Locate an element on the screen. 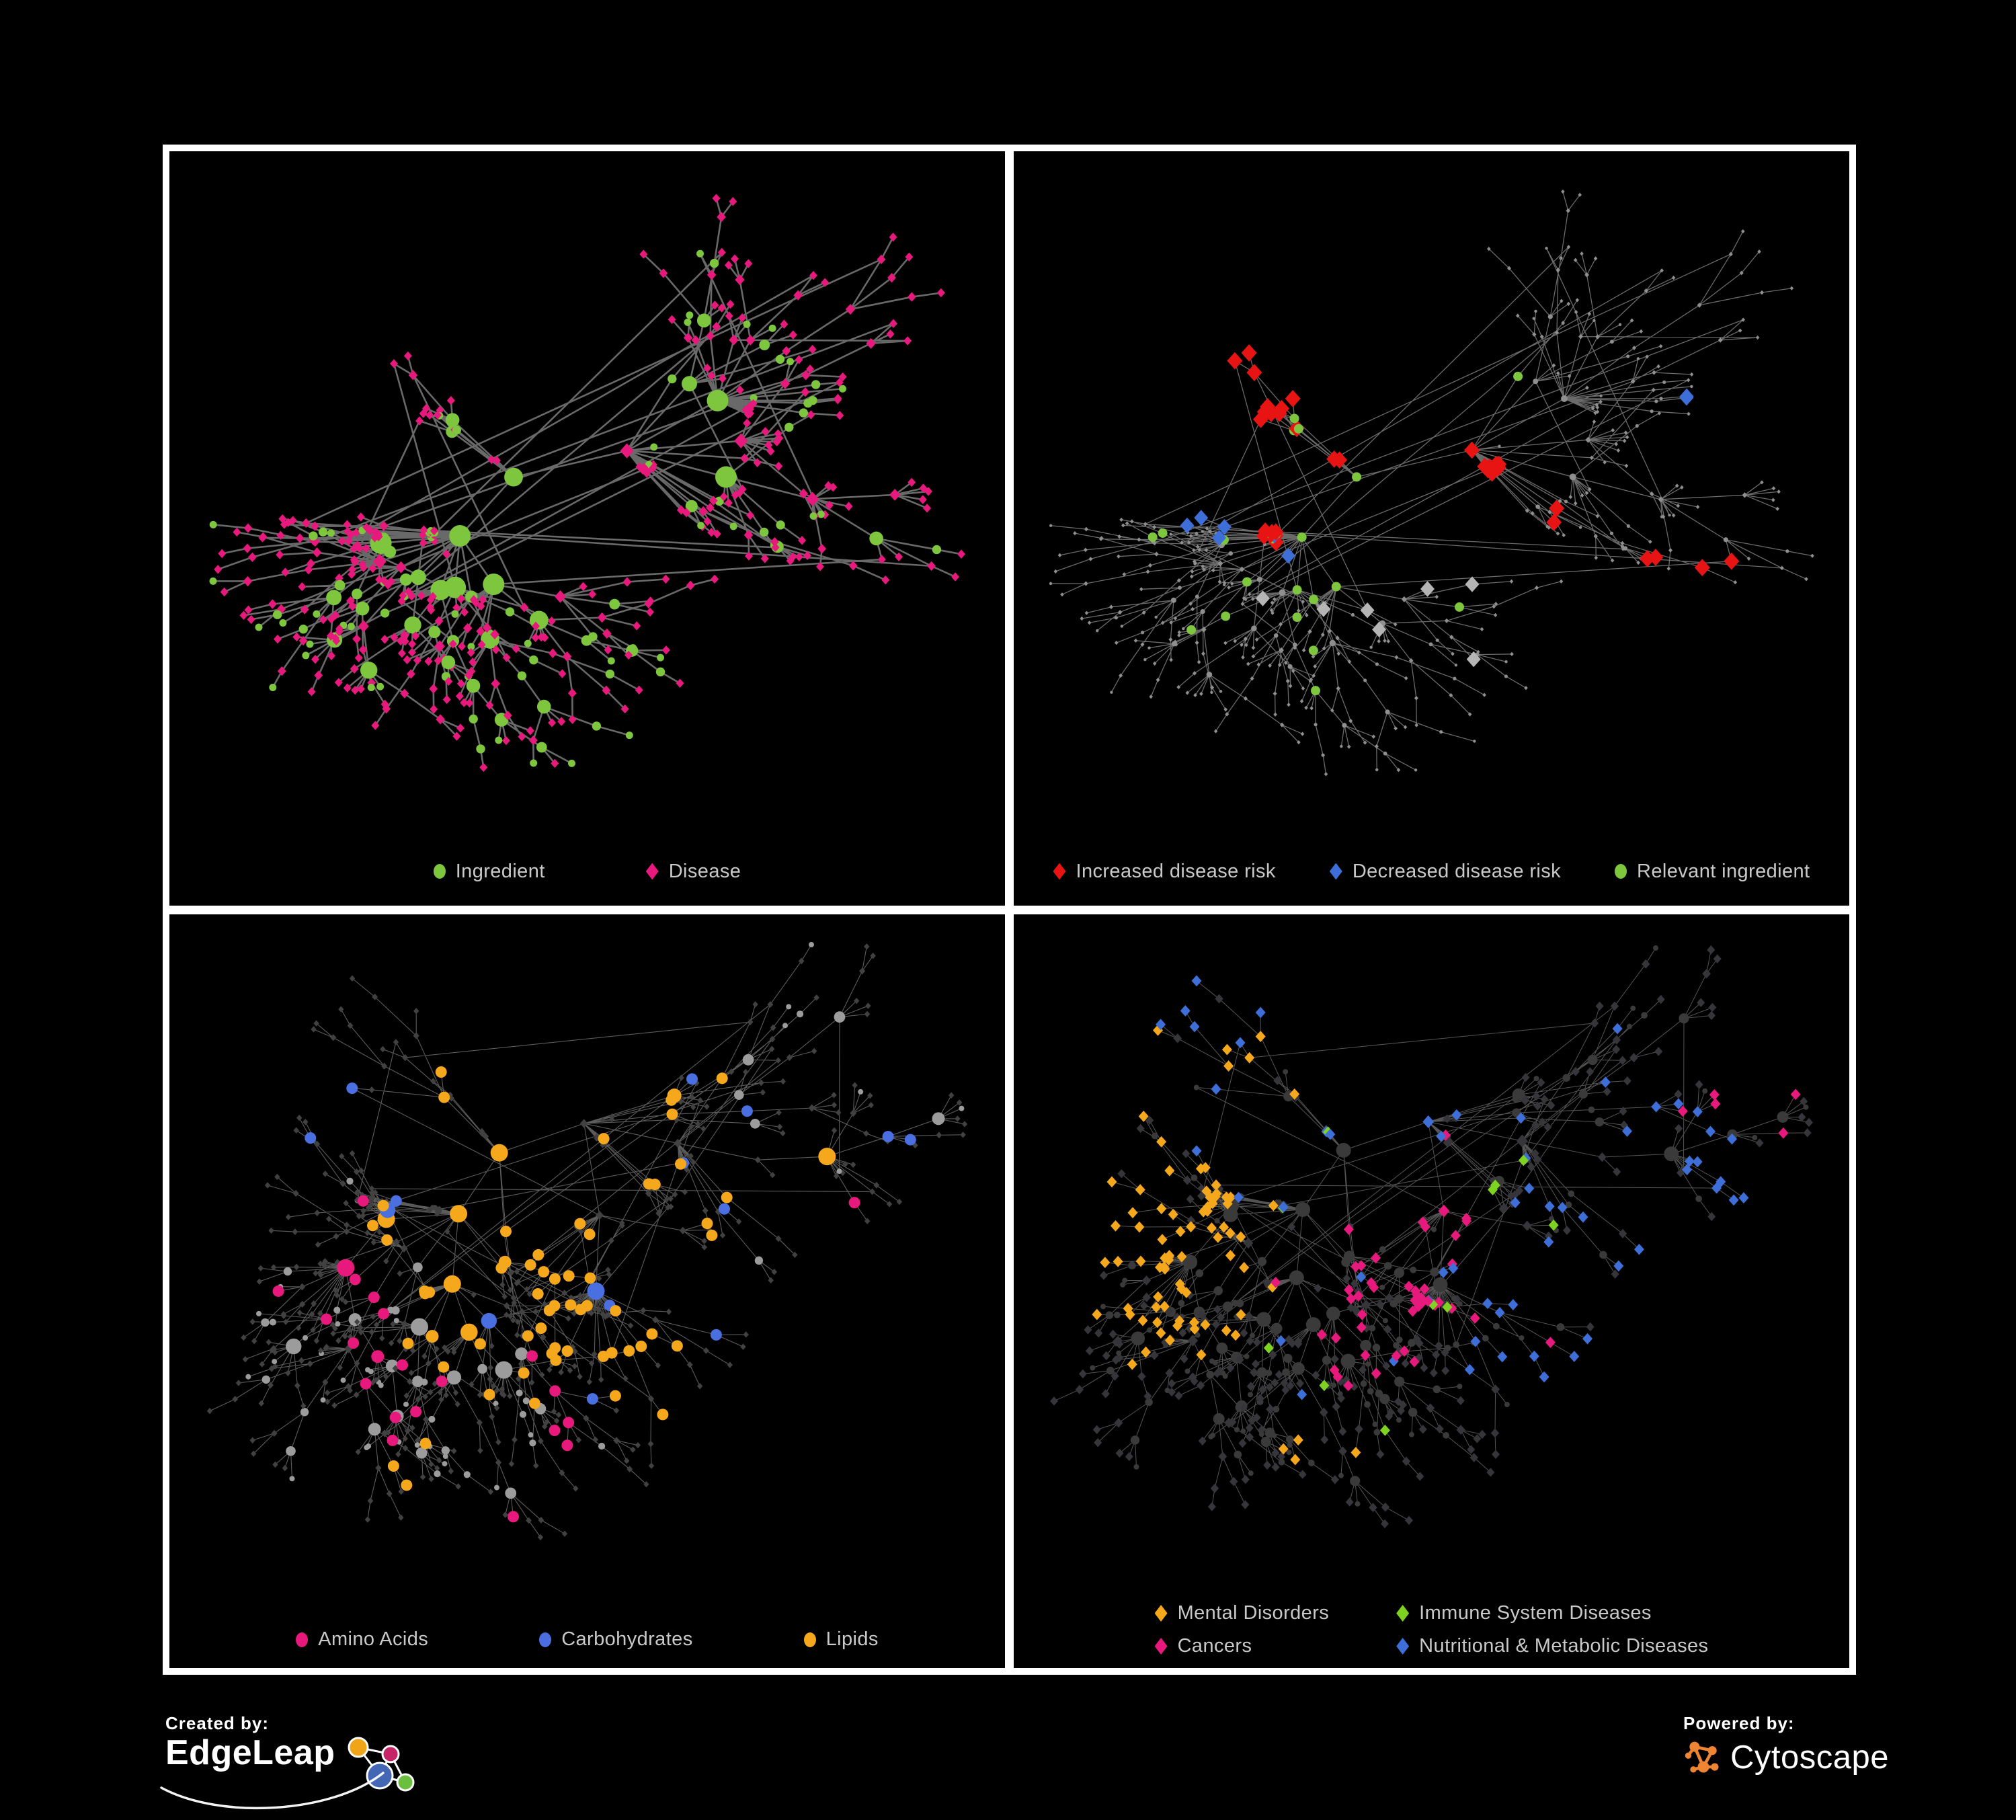 The width and height of the screenshot is (2016, 1820). legend-item: Relevant ingredient is located at coordinates (1712, 872).